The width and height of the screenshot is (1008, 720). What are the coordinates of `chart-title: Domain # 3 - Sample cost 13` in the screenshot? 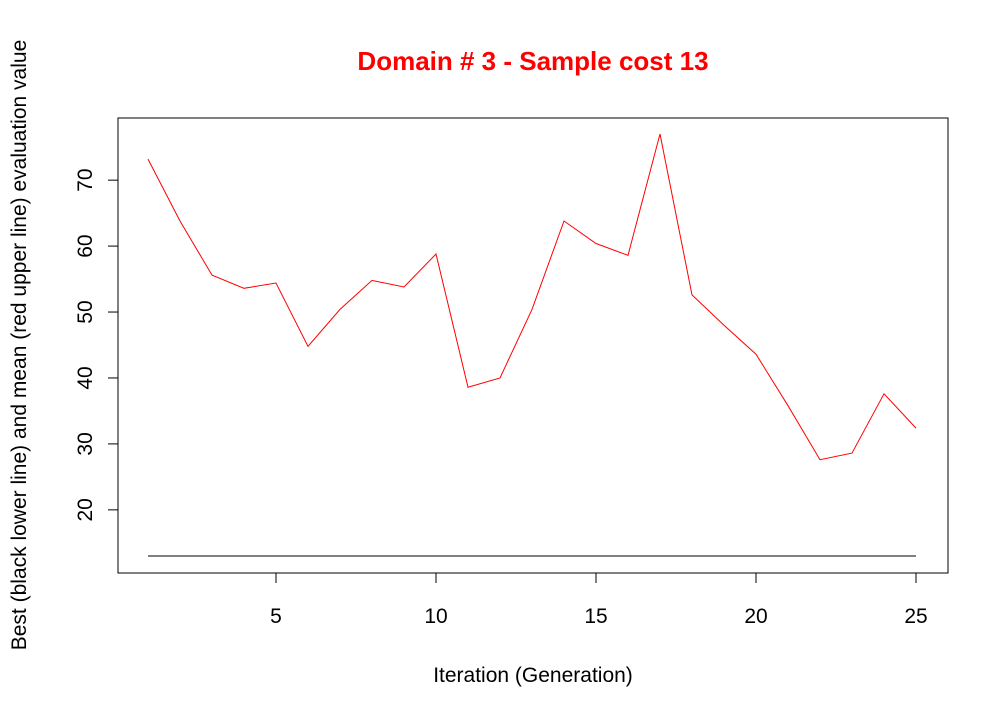 It's located at (532, 61).